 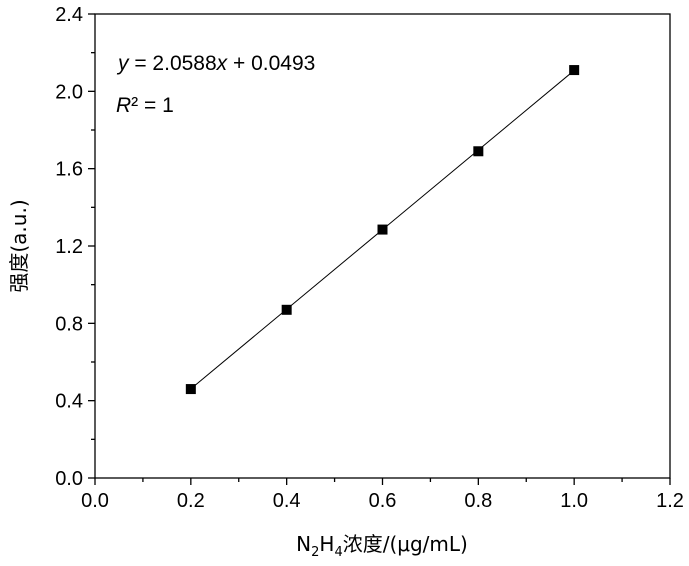 I want to click on y-tick-label: 2.4, so click(x=69, y=15).